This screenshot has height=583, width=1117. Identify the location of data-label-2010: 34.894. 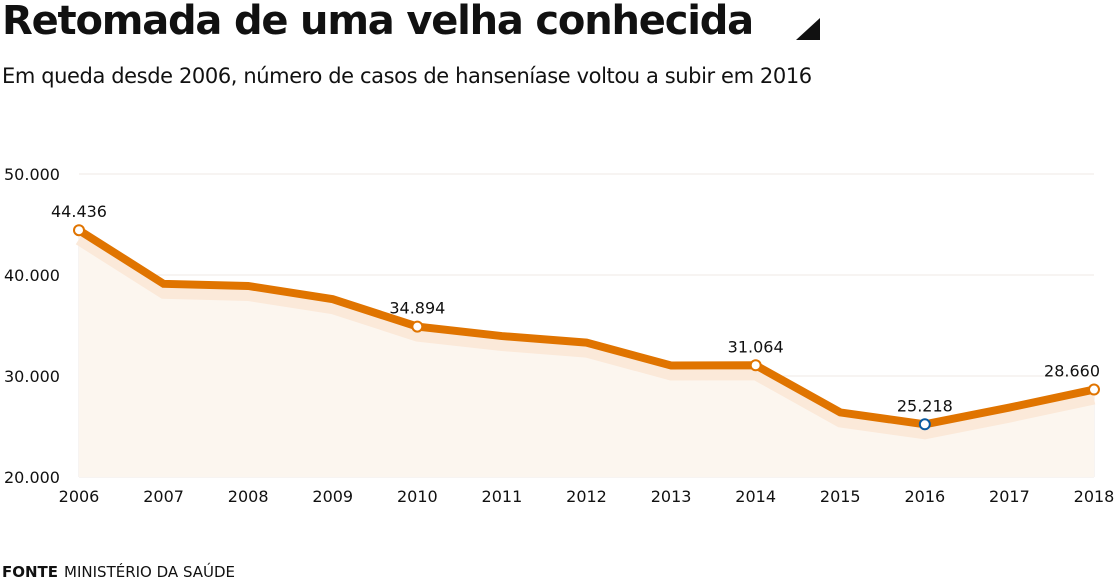
(417, 308).